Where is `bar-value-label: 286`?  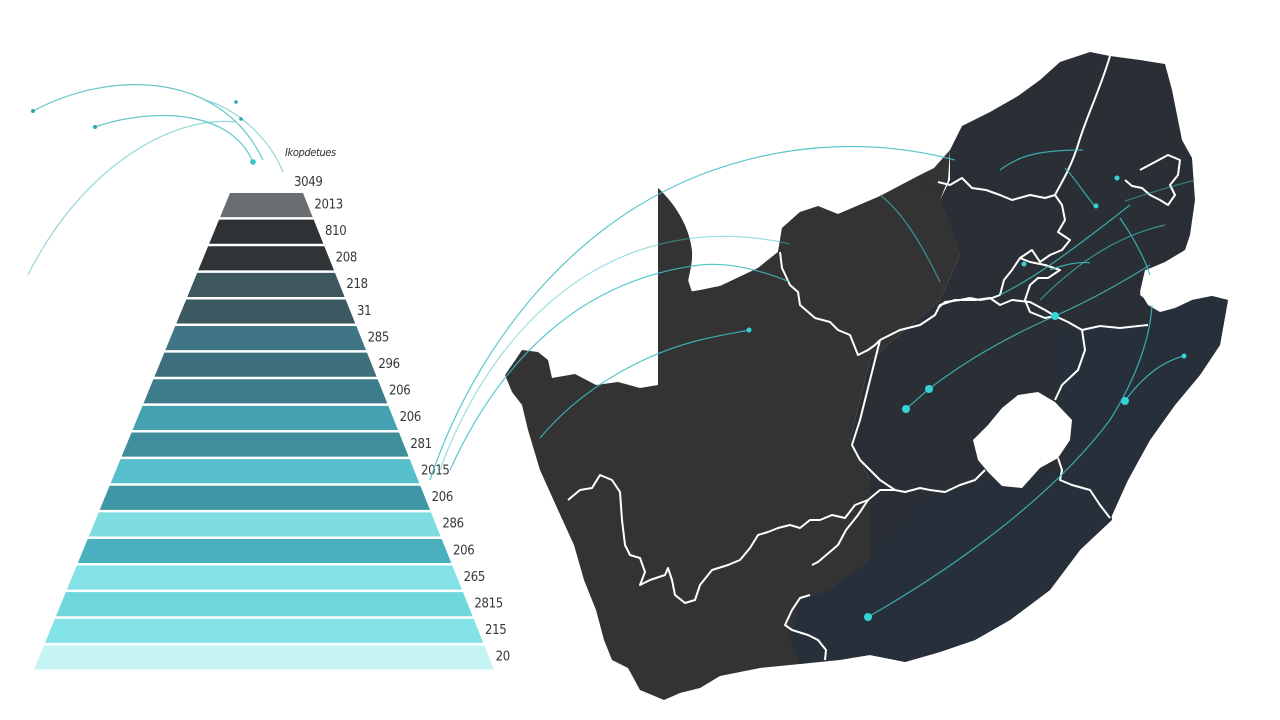
bar-value-label: 286 is located at coordinates (452, 524).